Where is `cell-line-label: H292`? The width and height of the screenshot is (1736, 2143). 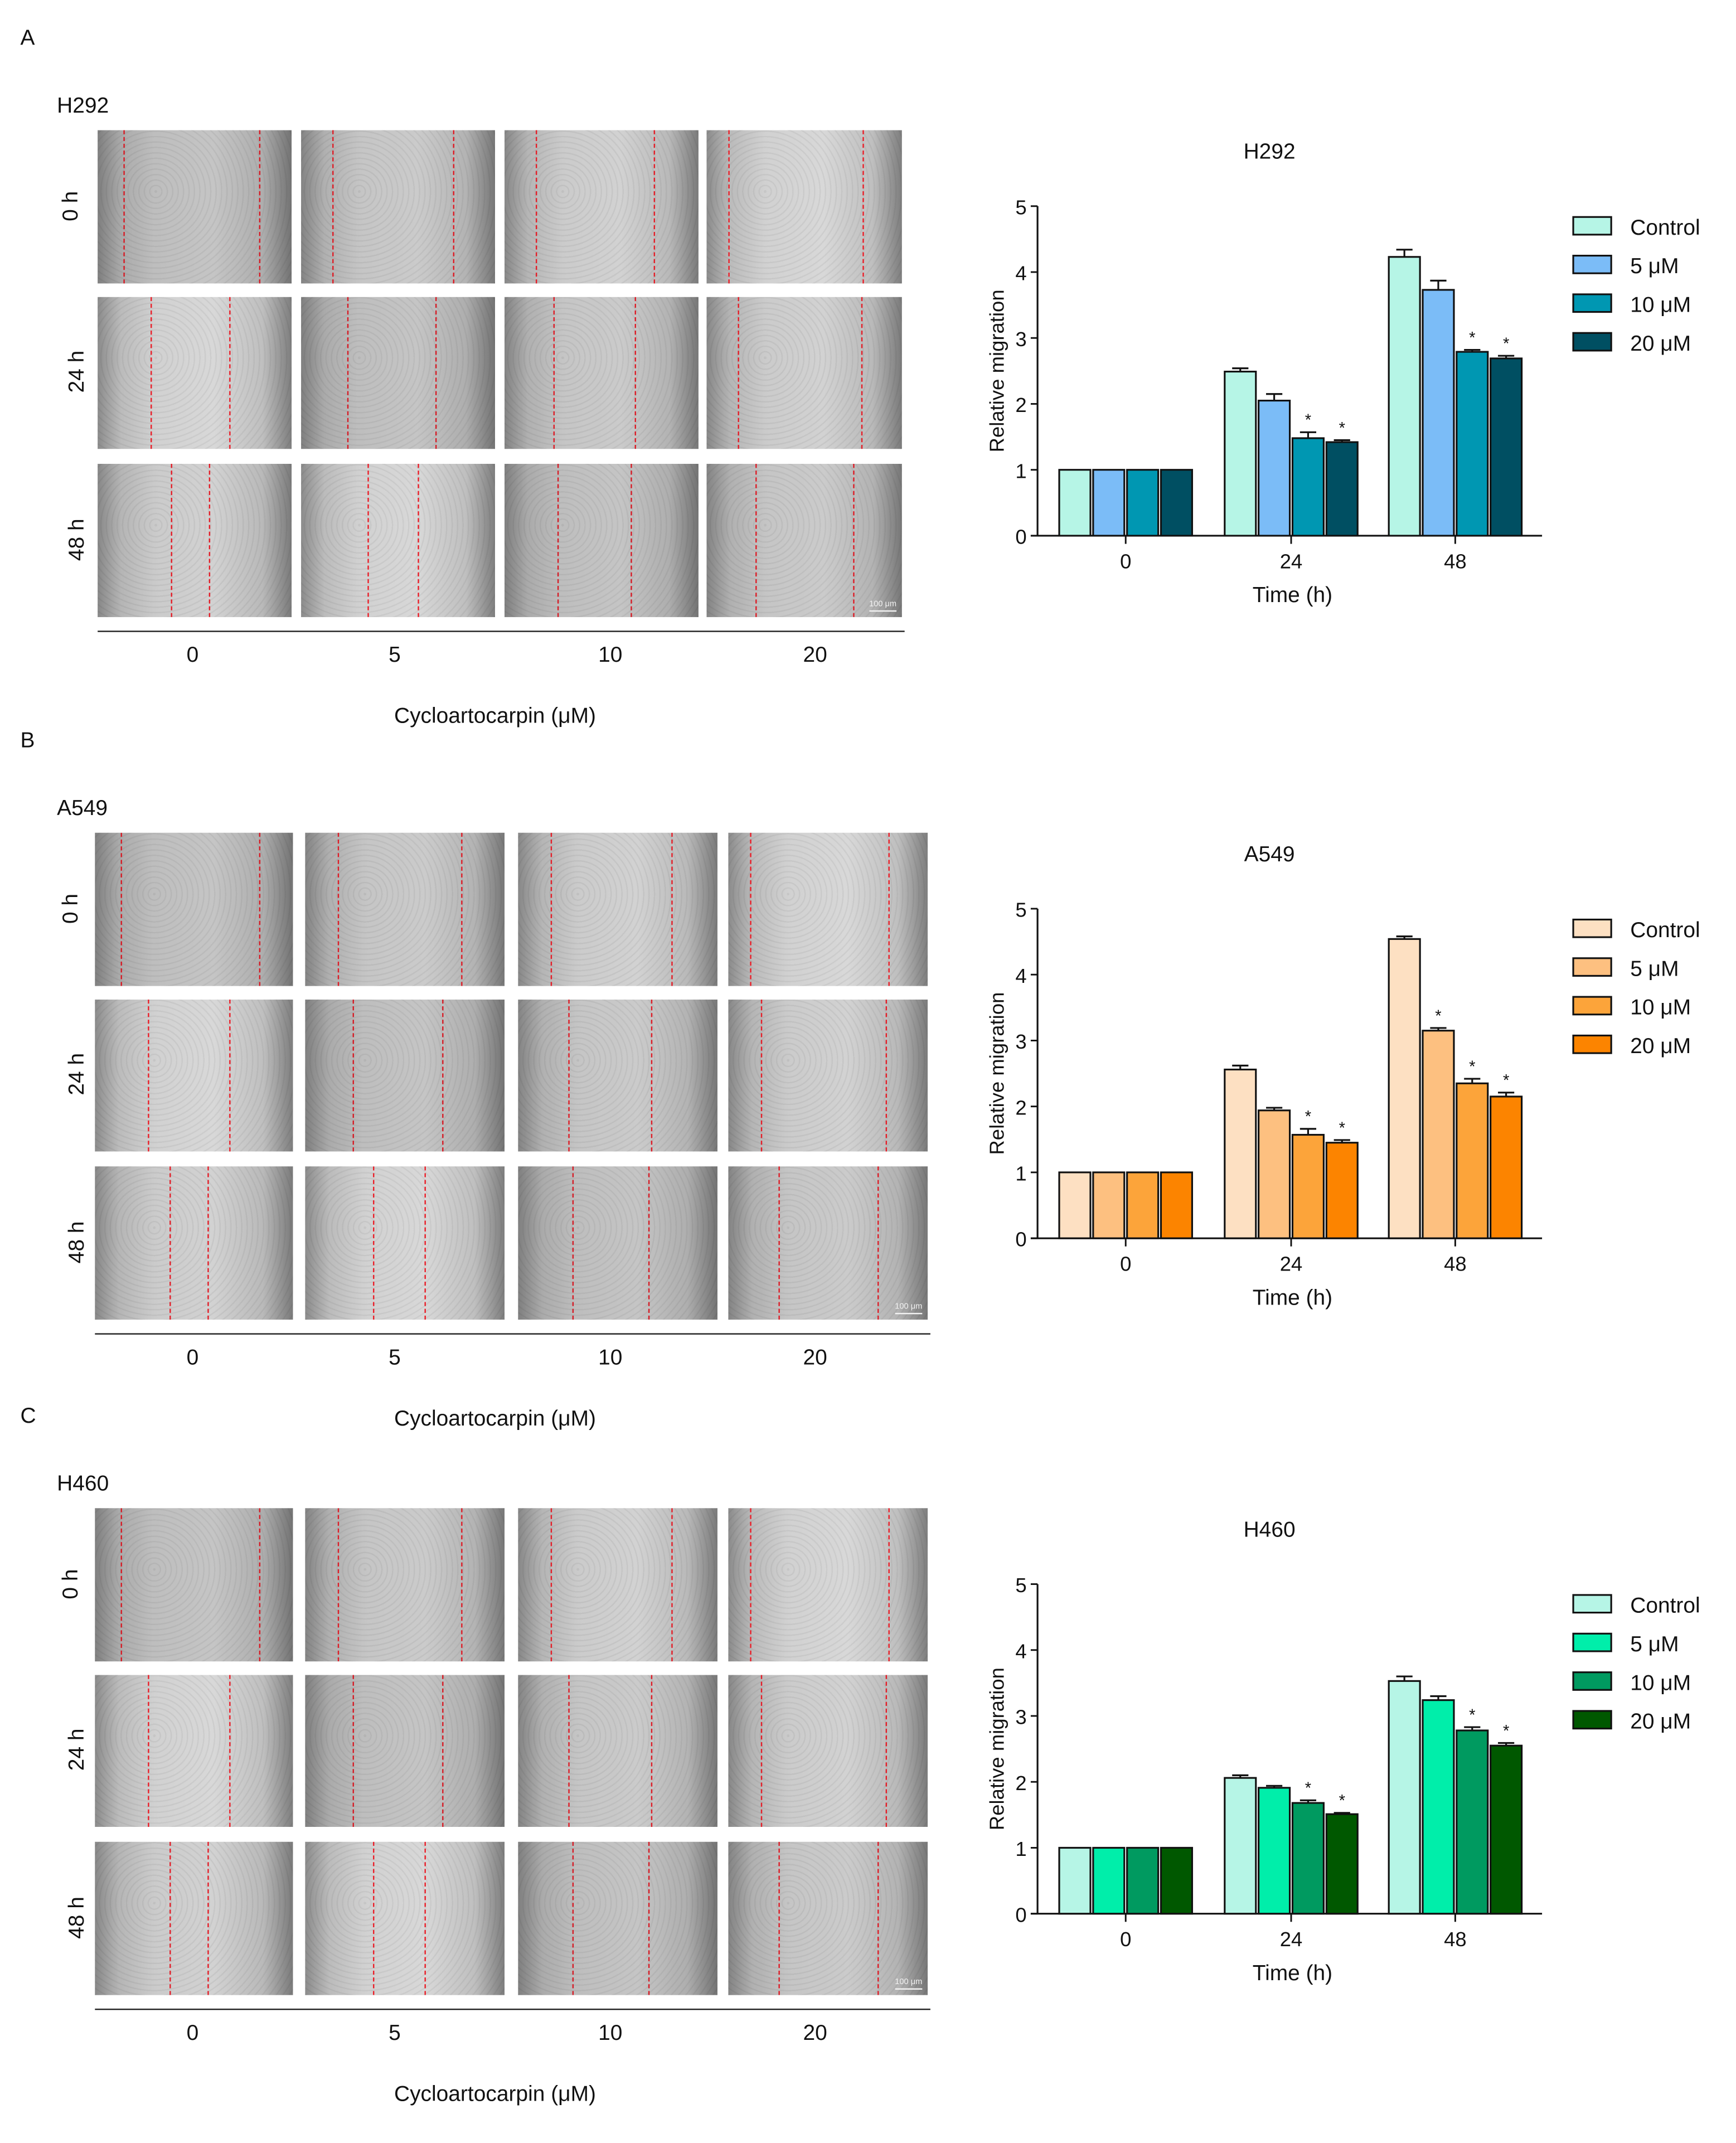 cell-line-label: H292 is located at coordinates (83, 106).